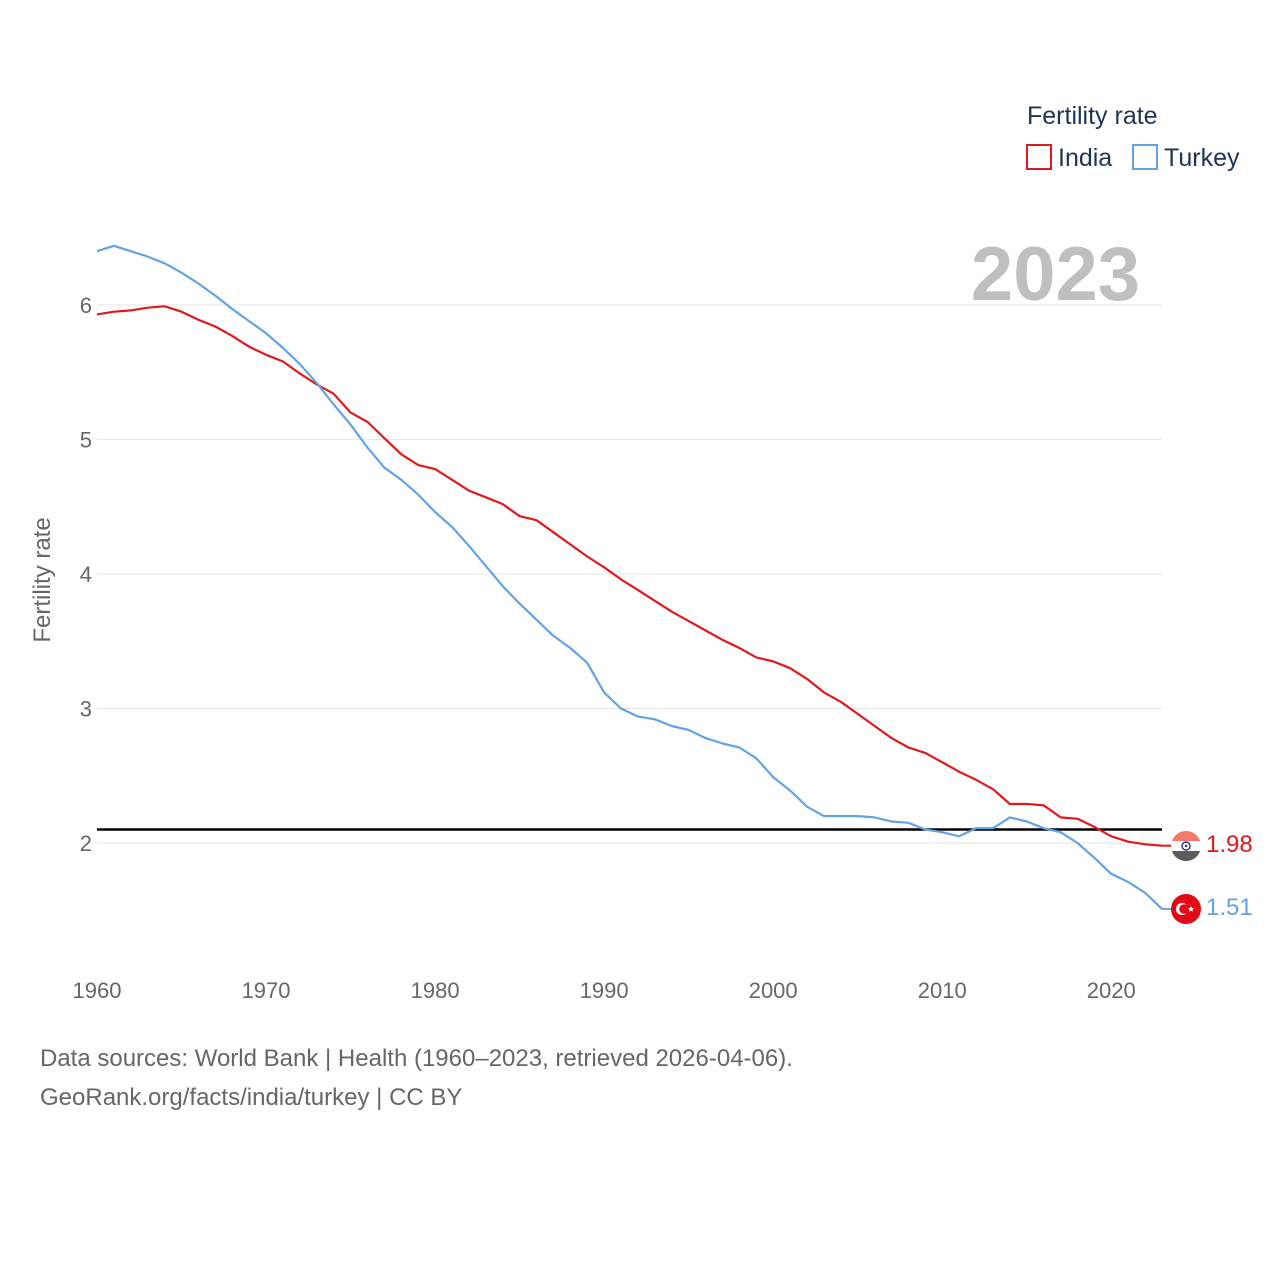 This screenshot has width=1280, height=1280. What do you see at coordinates (1133, 137) in the screenshot?
I see `legend: Fertility rate India Turkey` at bounding box center [1133, 137].